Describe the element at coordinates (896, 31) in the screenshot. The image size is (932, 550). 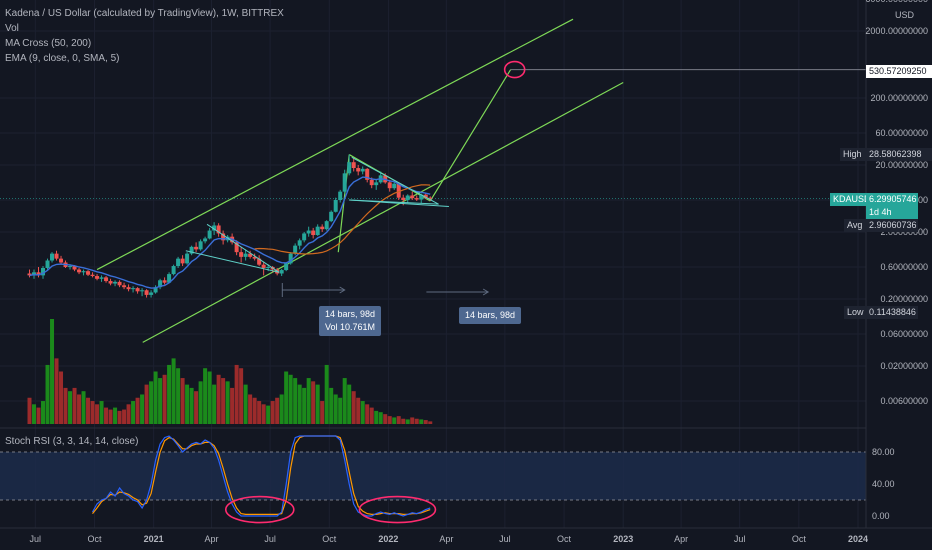
I see `price-tick-label: 2000.00000000` at that location.